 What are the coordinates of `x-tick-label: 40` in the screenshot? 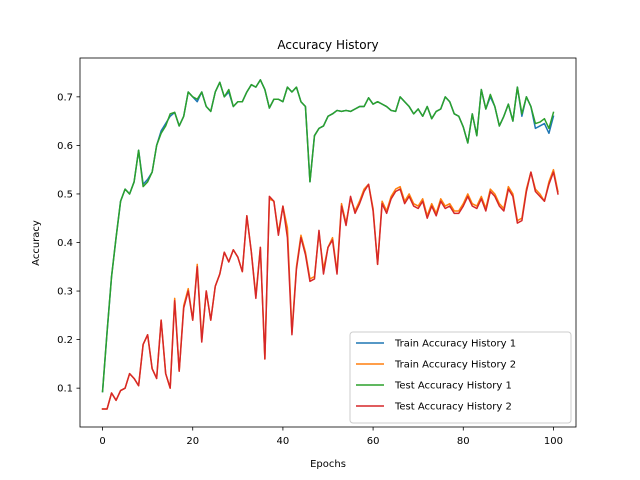 It's located at (283, 441).